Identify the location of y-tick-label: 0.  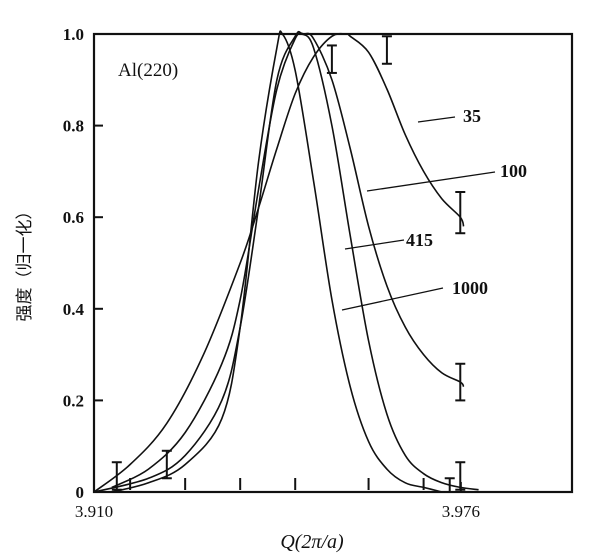
(80, 492).